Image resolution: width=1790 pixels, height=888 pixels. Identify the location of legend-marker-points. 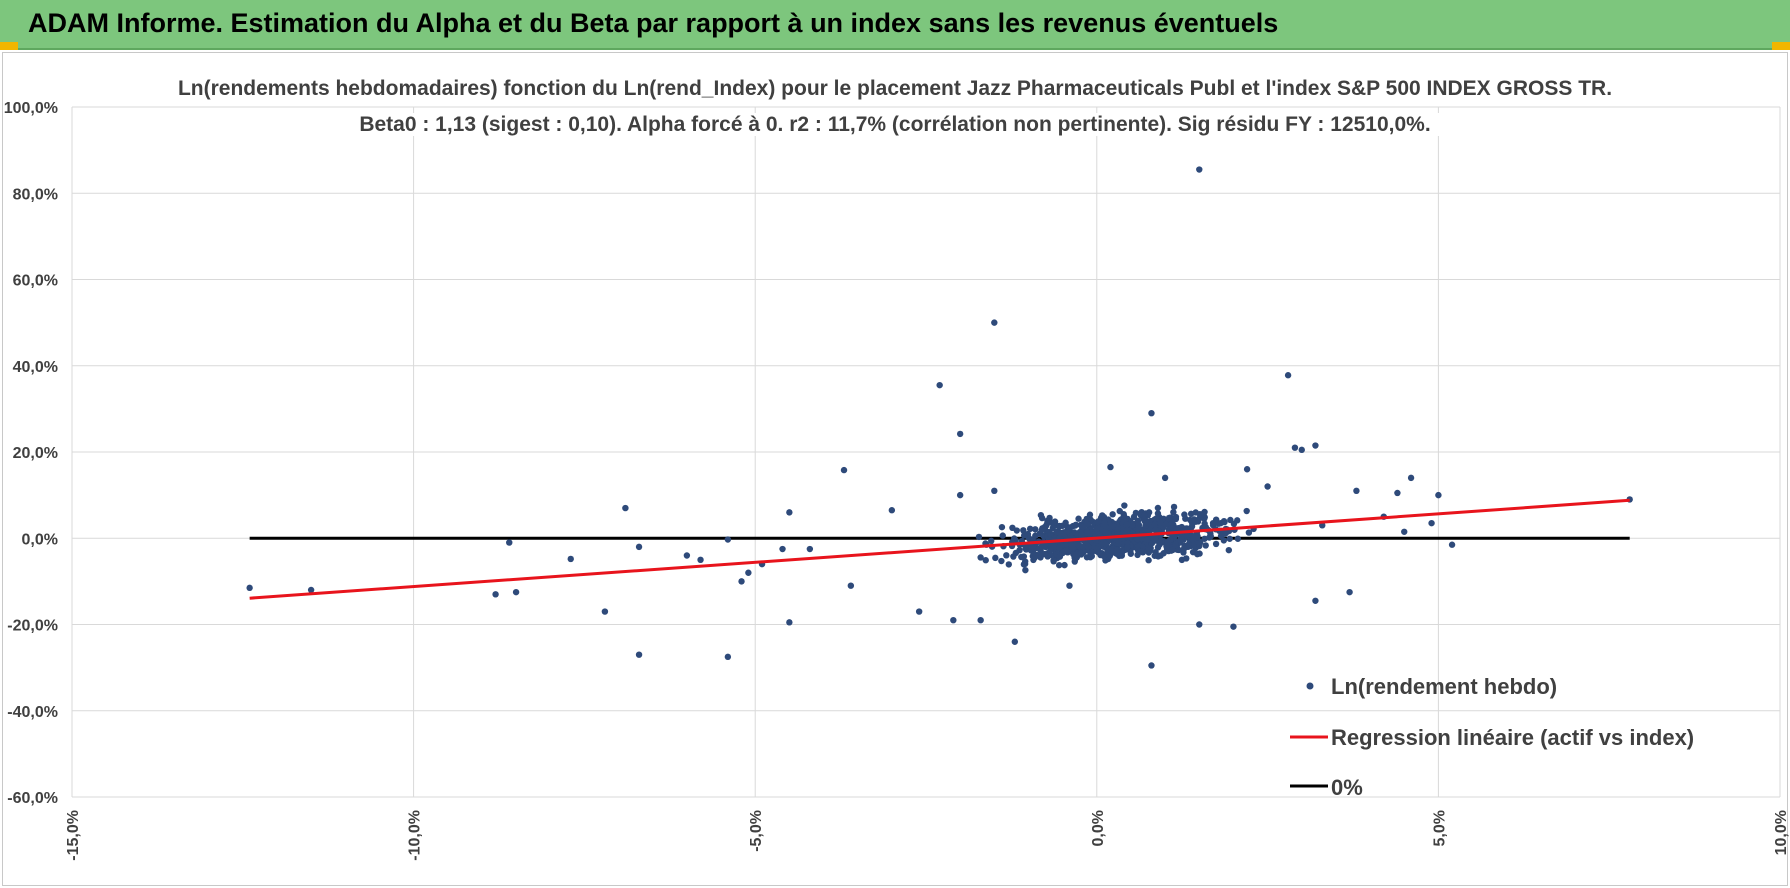
(1310, 686).